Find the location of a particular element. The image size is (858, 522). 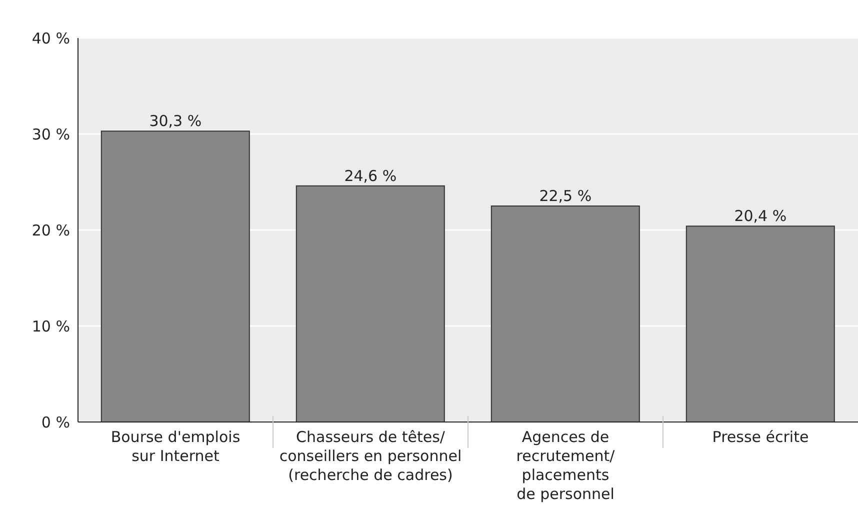

x-tick-label: Chasseurs de têtes/ conseillers en personnel (recherche de cadres) is located at coordinates (370, 456).